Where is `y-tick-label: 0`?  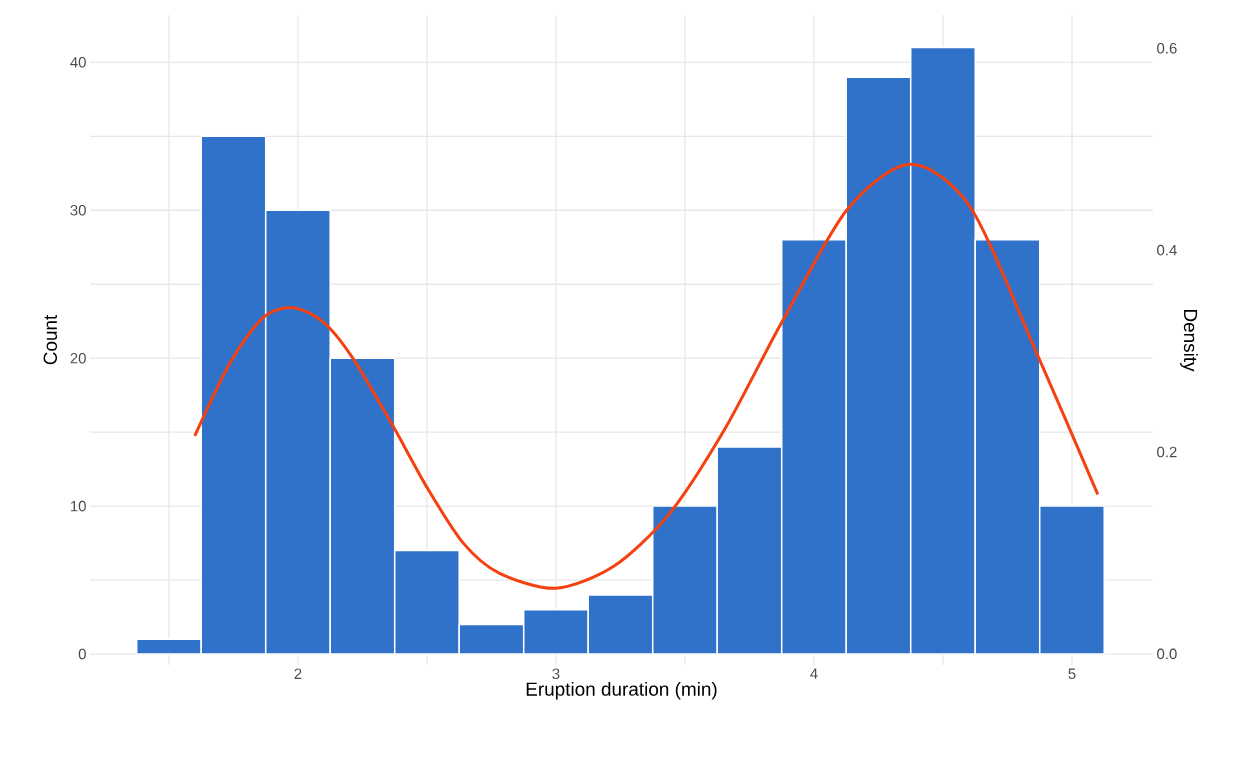
y-tick-label: 0 is located at coordinates (82, 654).